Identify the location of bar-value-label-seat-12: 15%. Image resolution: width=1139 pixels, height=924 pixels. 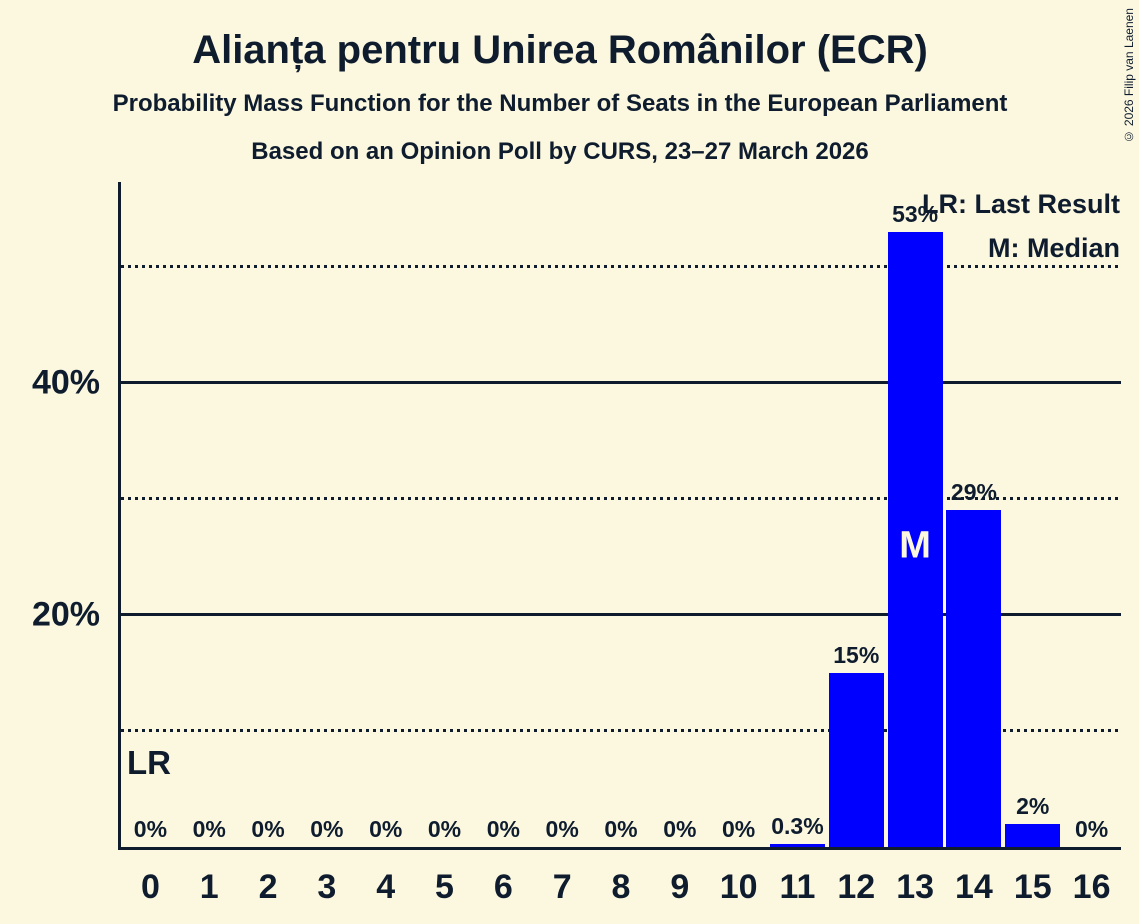
(856, 654).